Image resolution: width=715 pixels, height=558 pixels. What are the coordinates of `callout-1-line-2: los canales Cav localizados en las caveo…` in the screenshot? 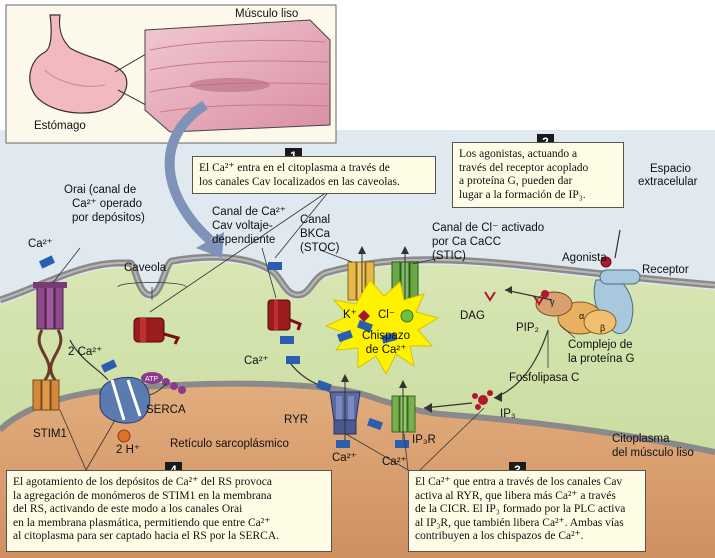 It's located at (299, 181).